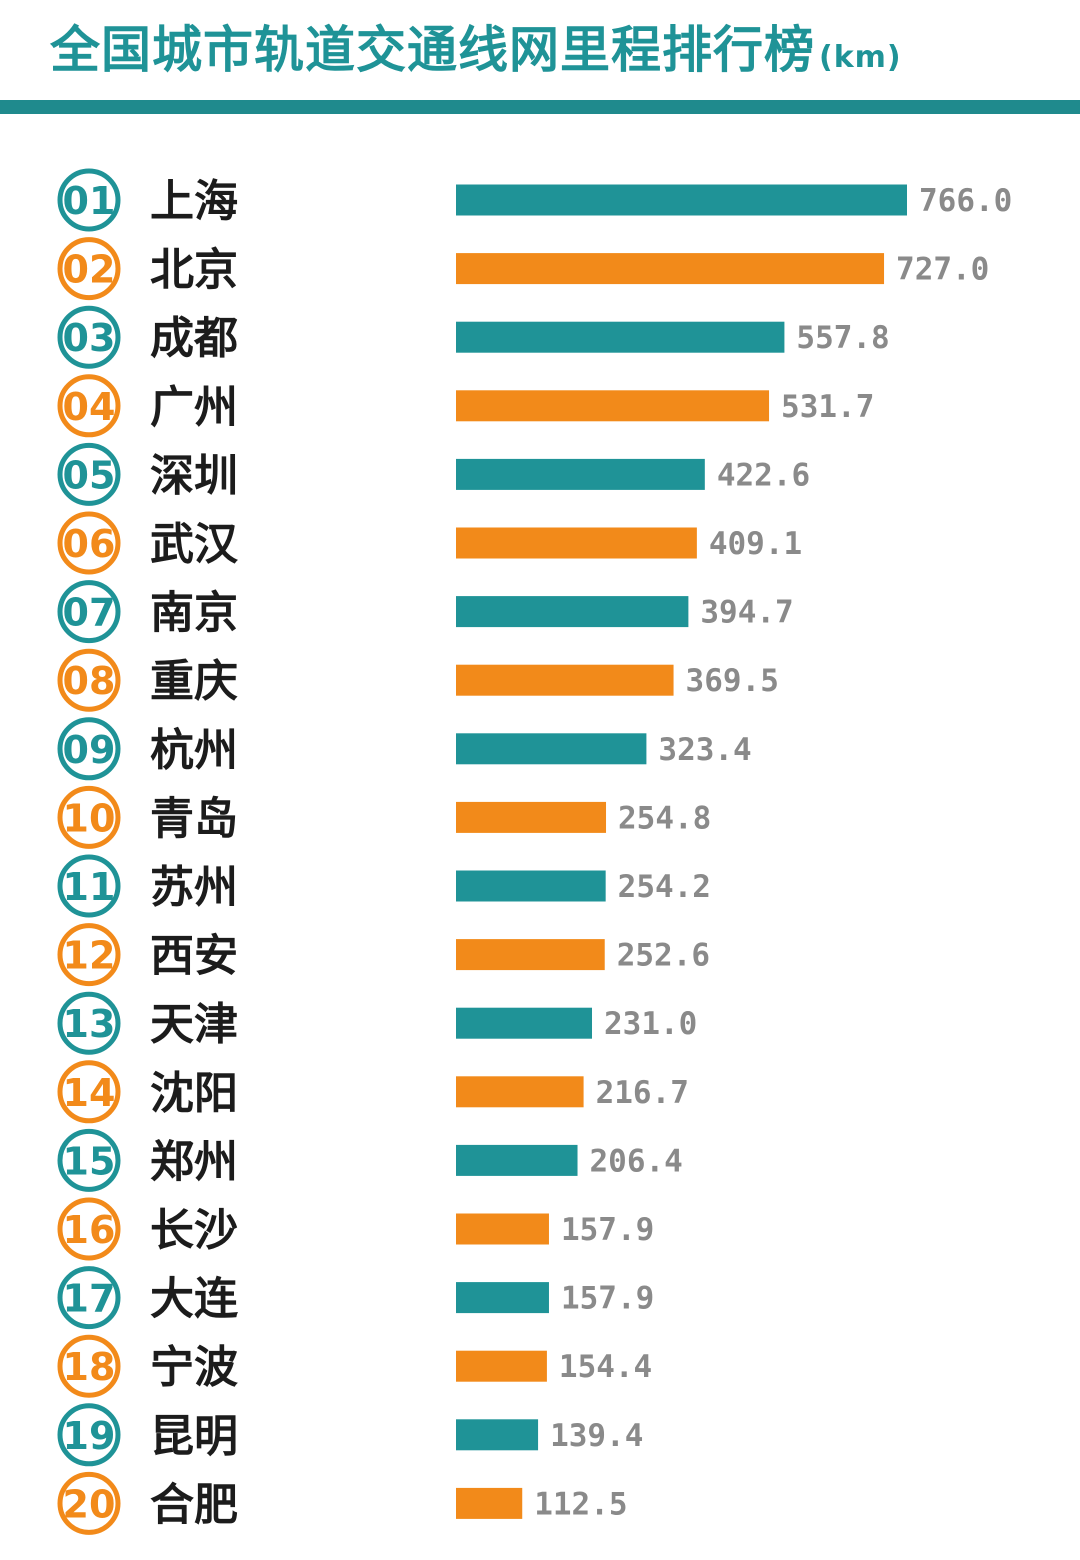 Image resolution: width=1080 pixels, height=1560 pixels. What do you see at coordinates (194, 887) in the screenshot?
I see `city-label: 苏州` at bounding box center [194, 887].